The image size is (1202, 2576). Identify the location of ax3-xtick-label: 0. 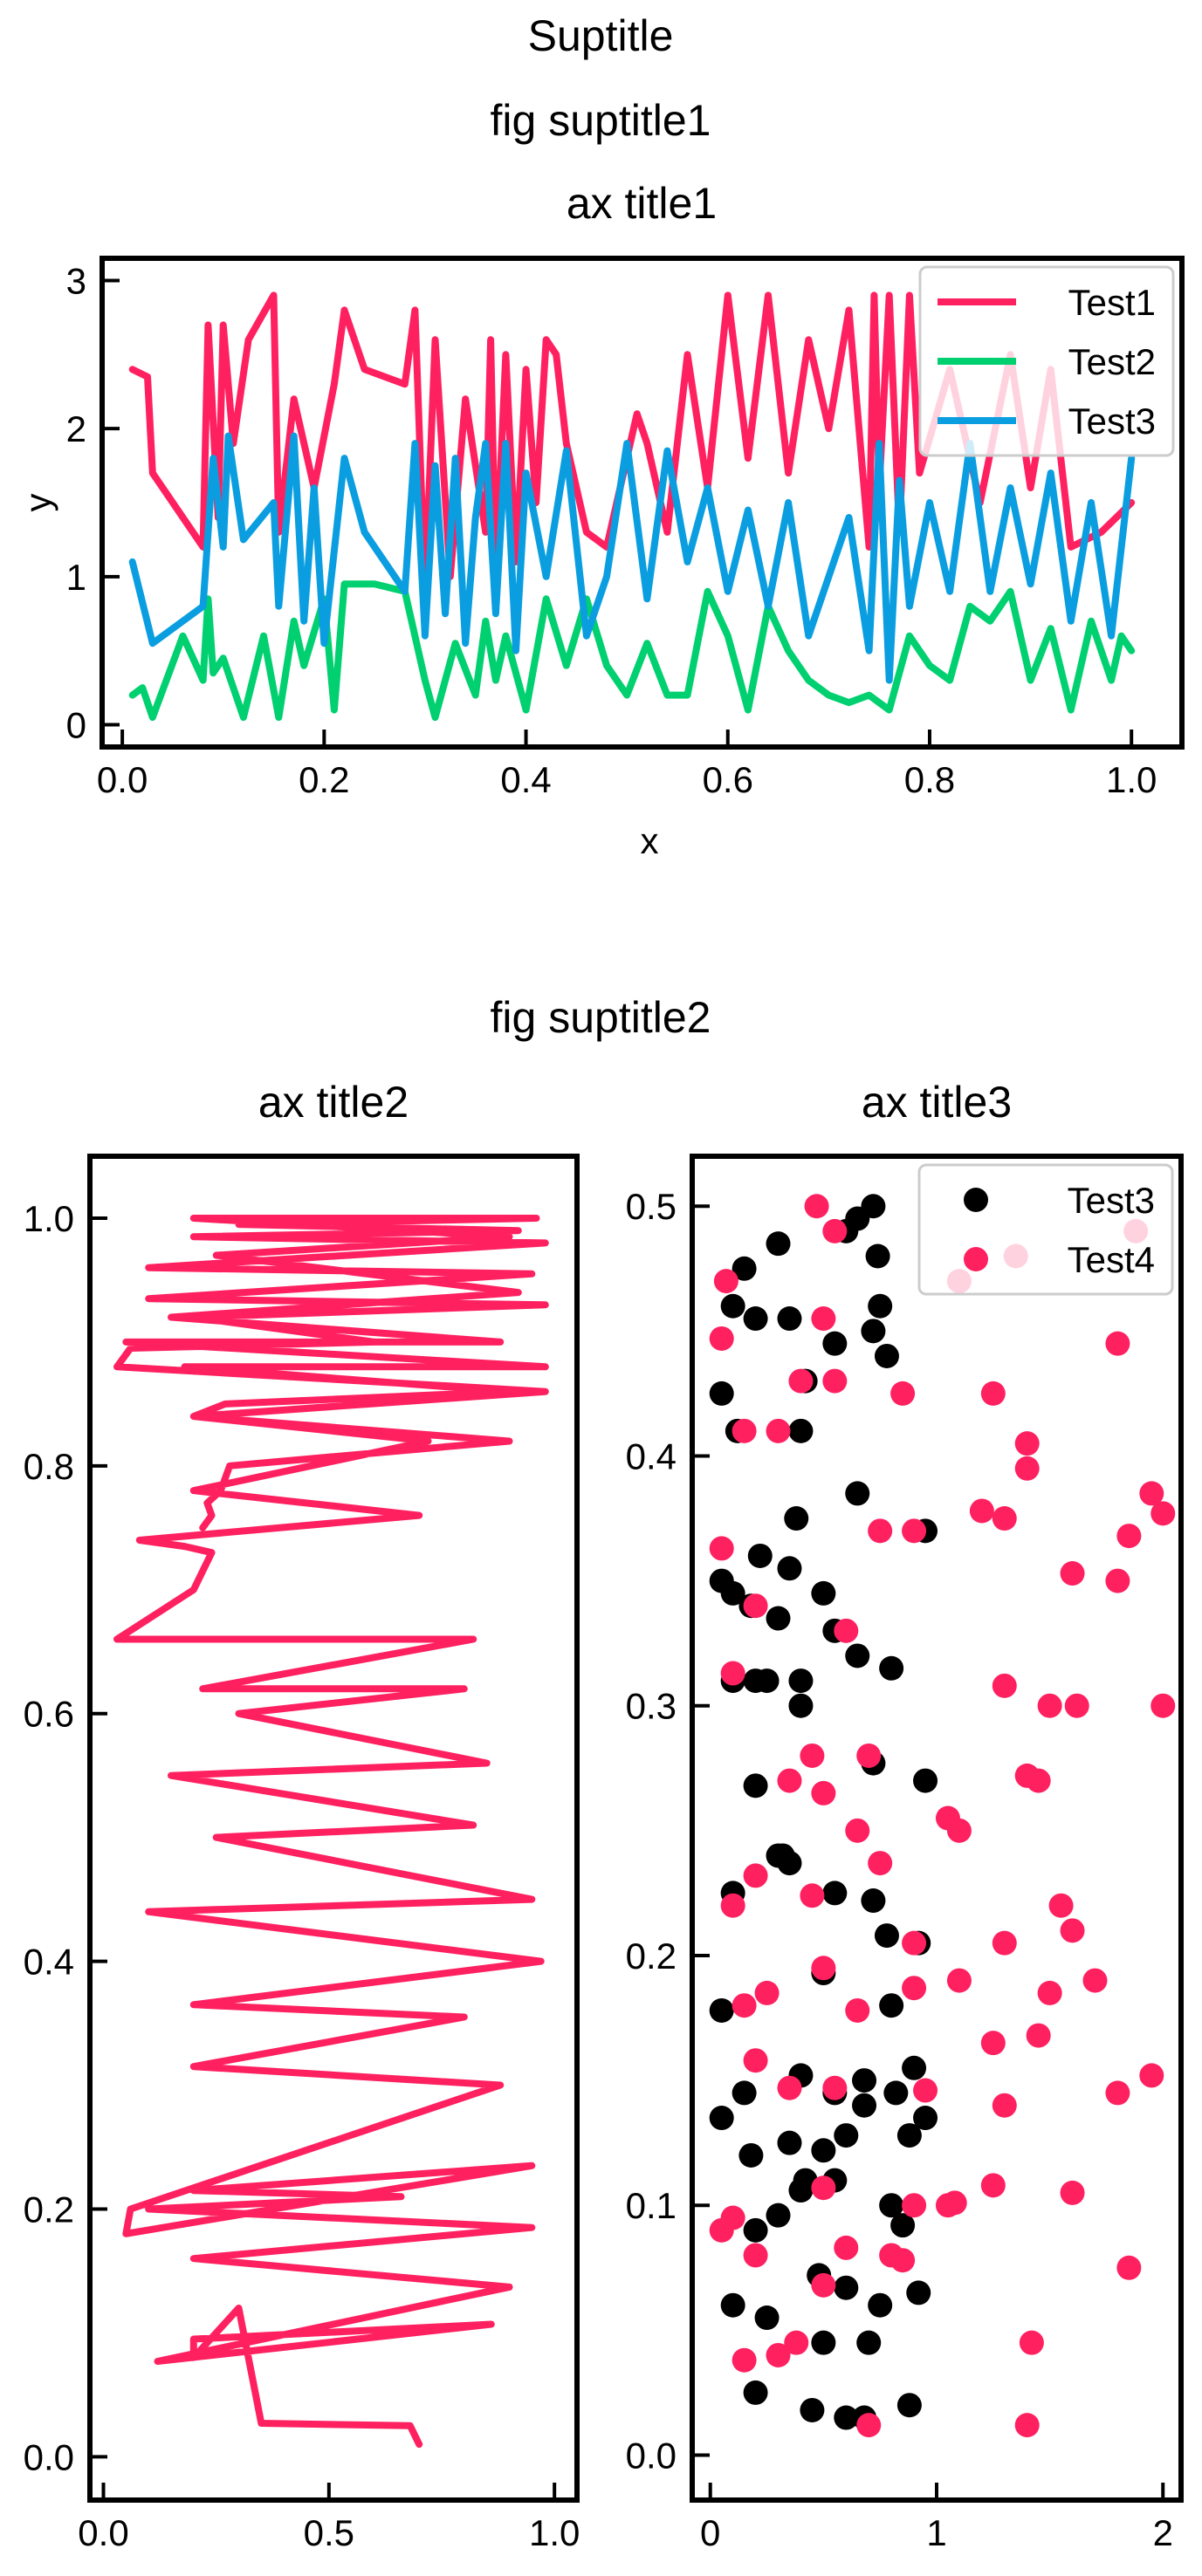
(710, 2532).